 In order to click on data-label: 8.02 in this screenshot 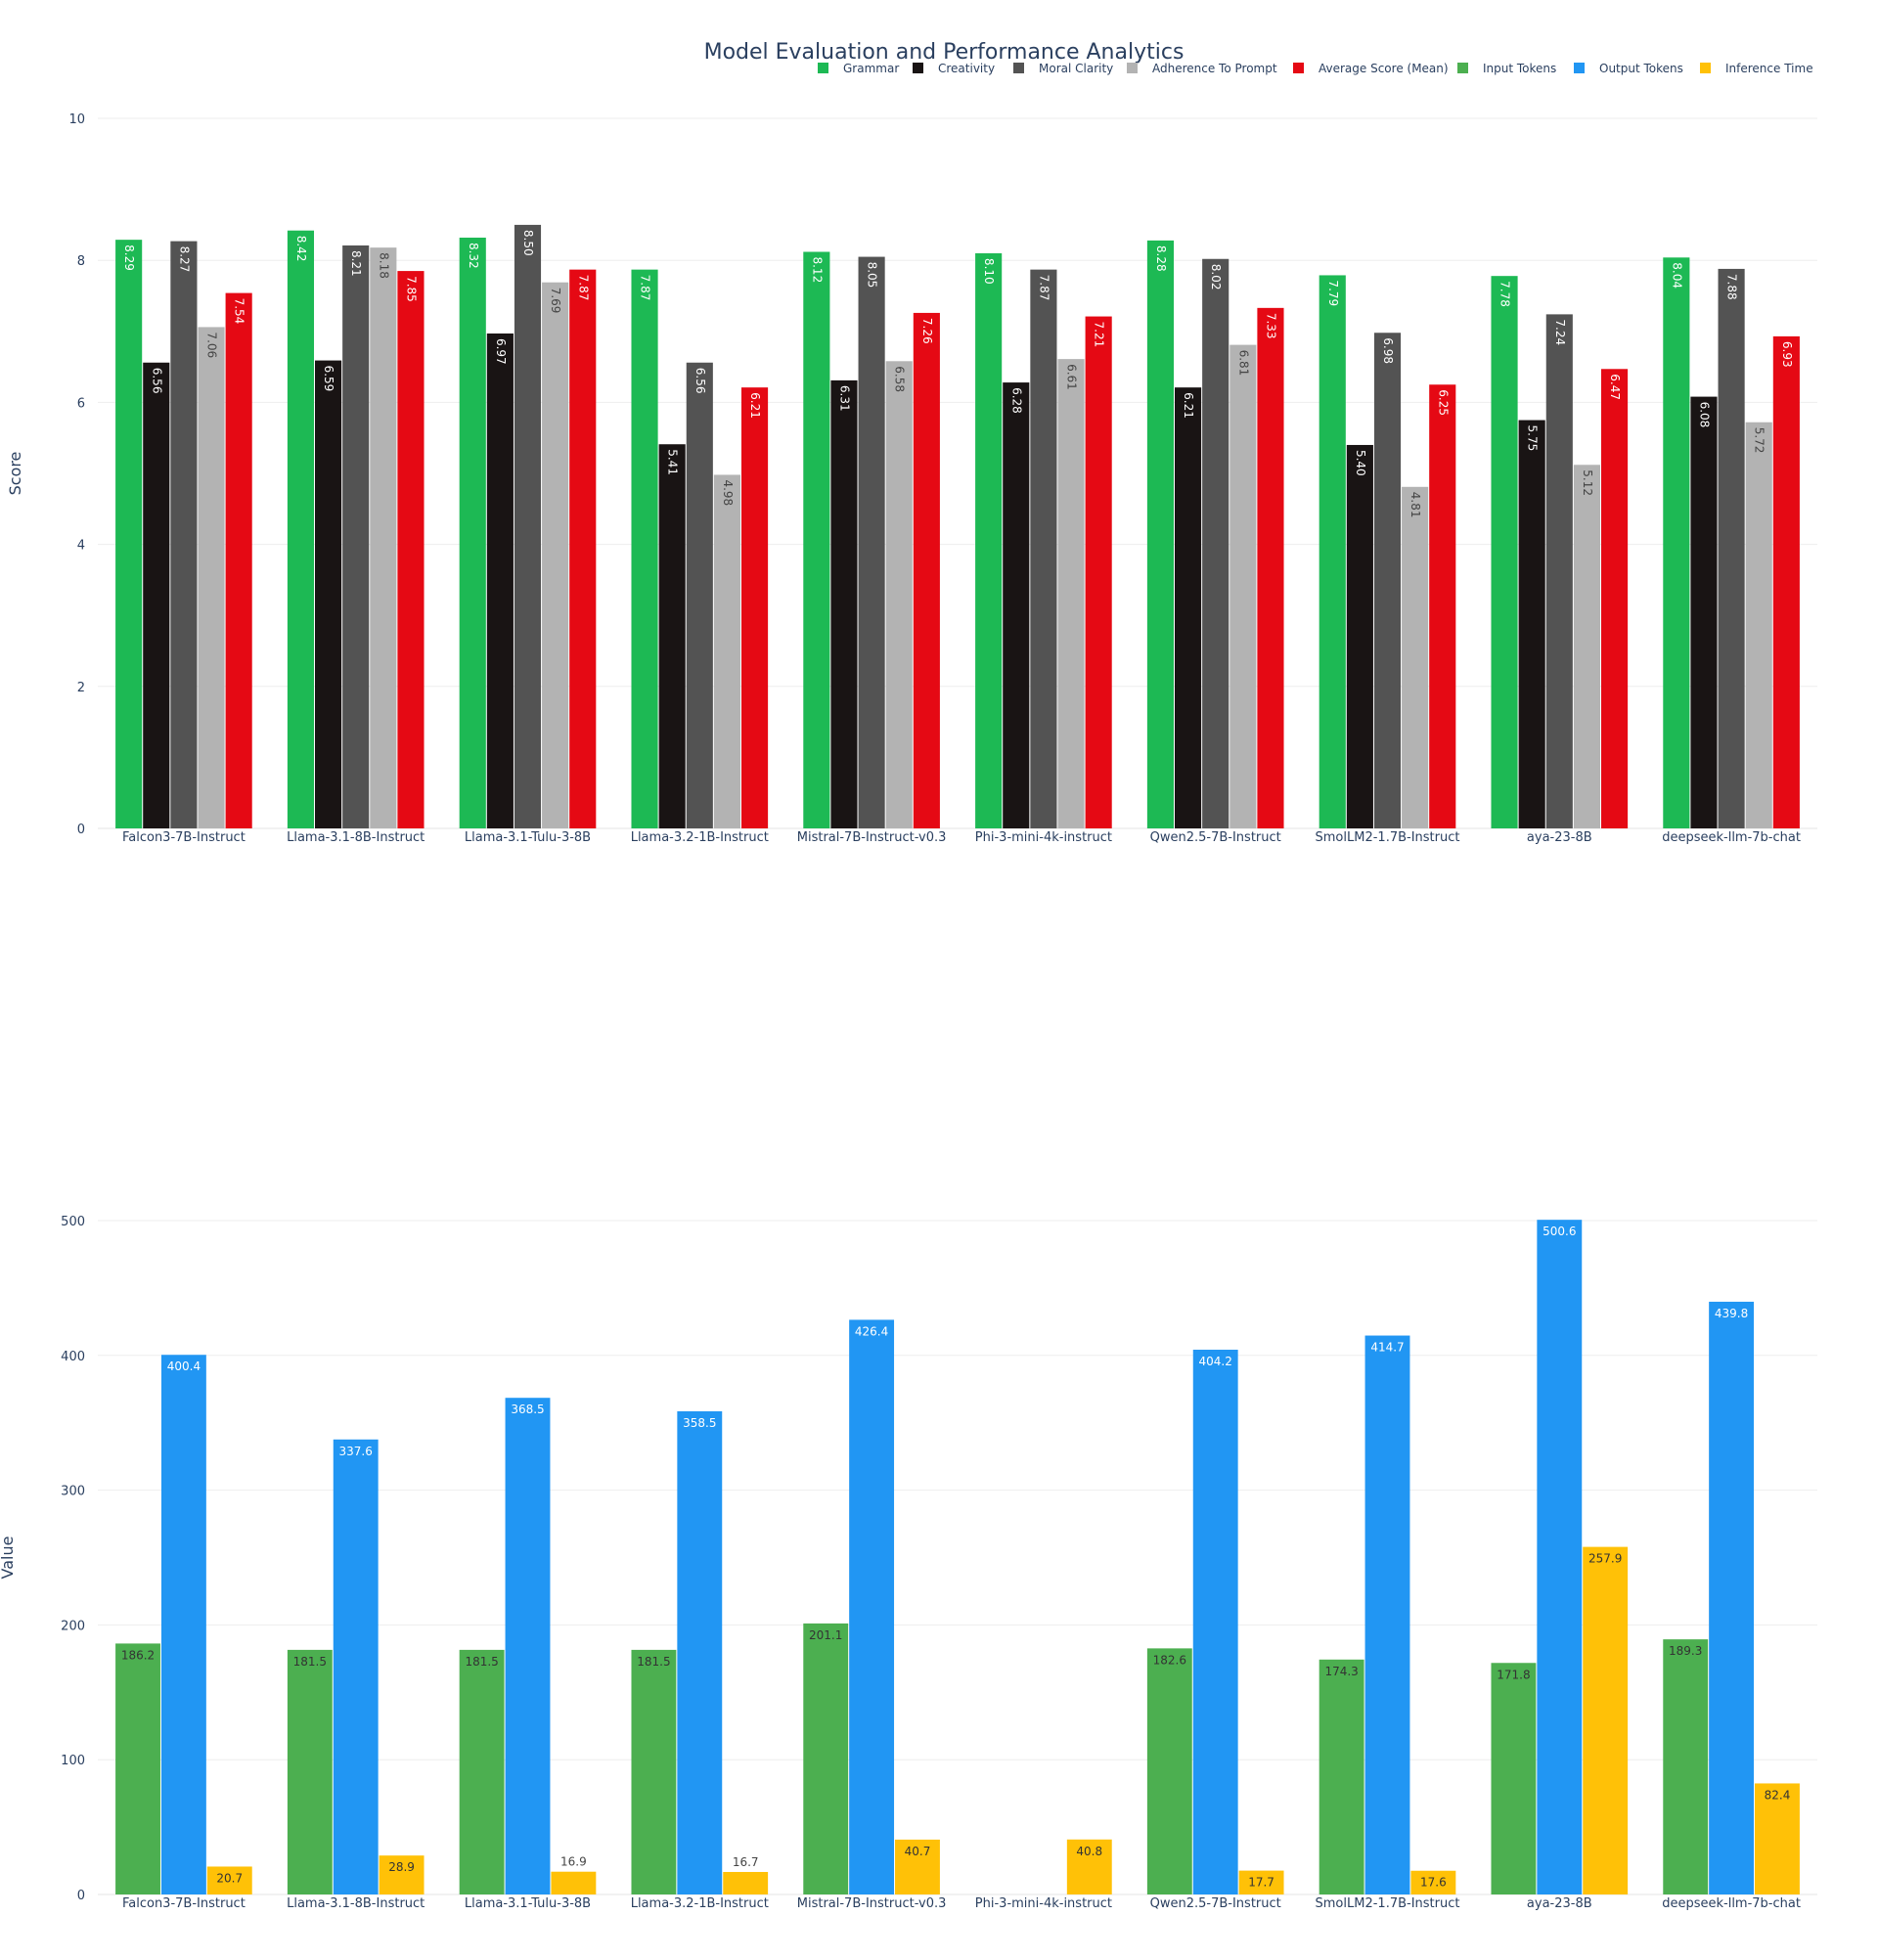, I will do `click(1216, 277)`.